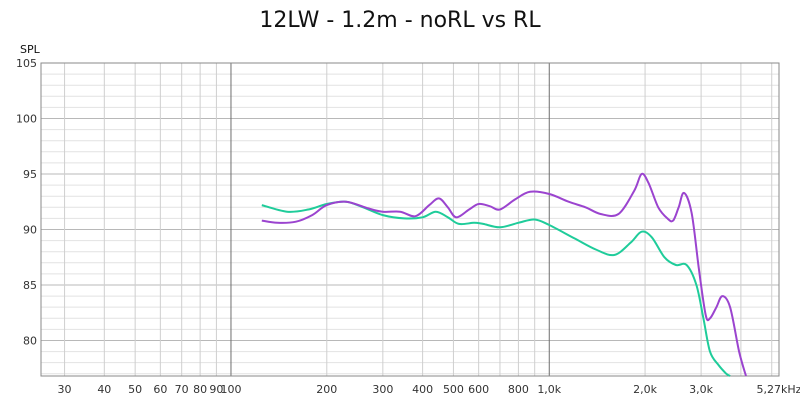  What do you see at coordinates (518, 389) in the screenshot?
I see `x-tick-label: 800` at bounding box center [518, 389].